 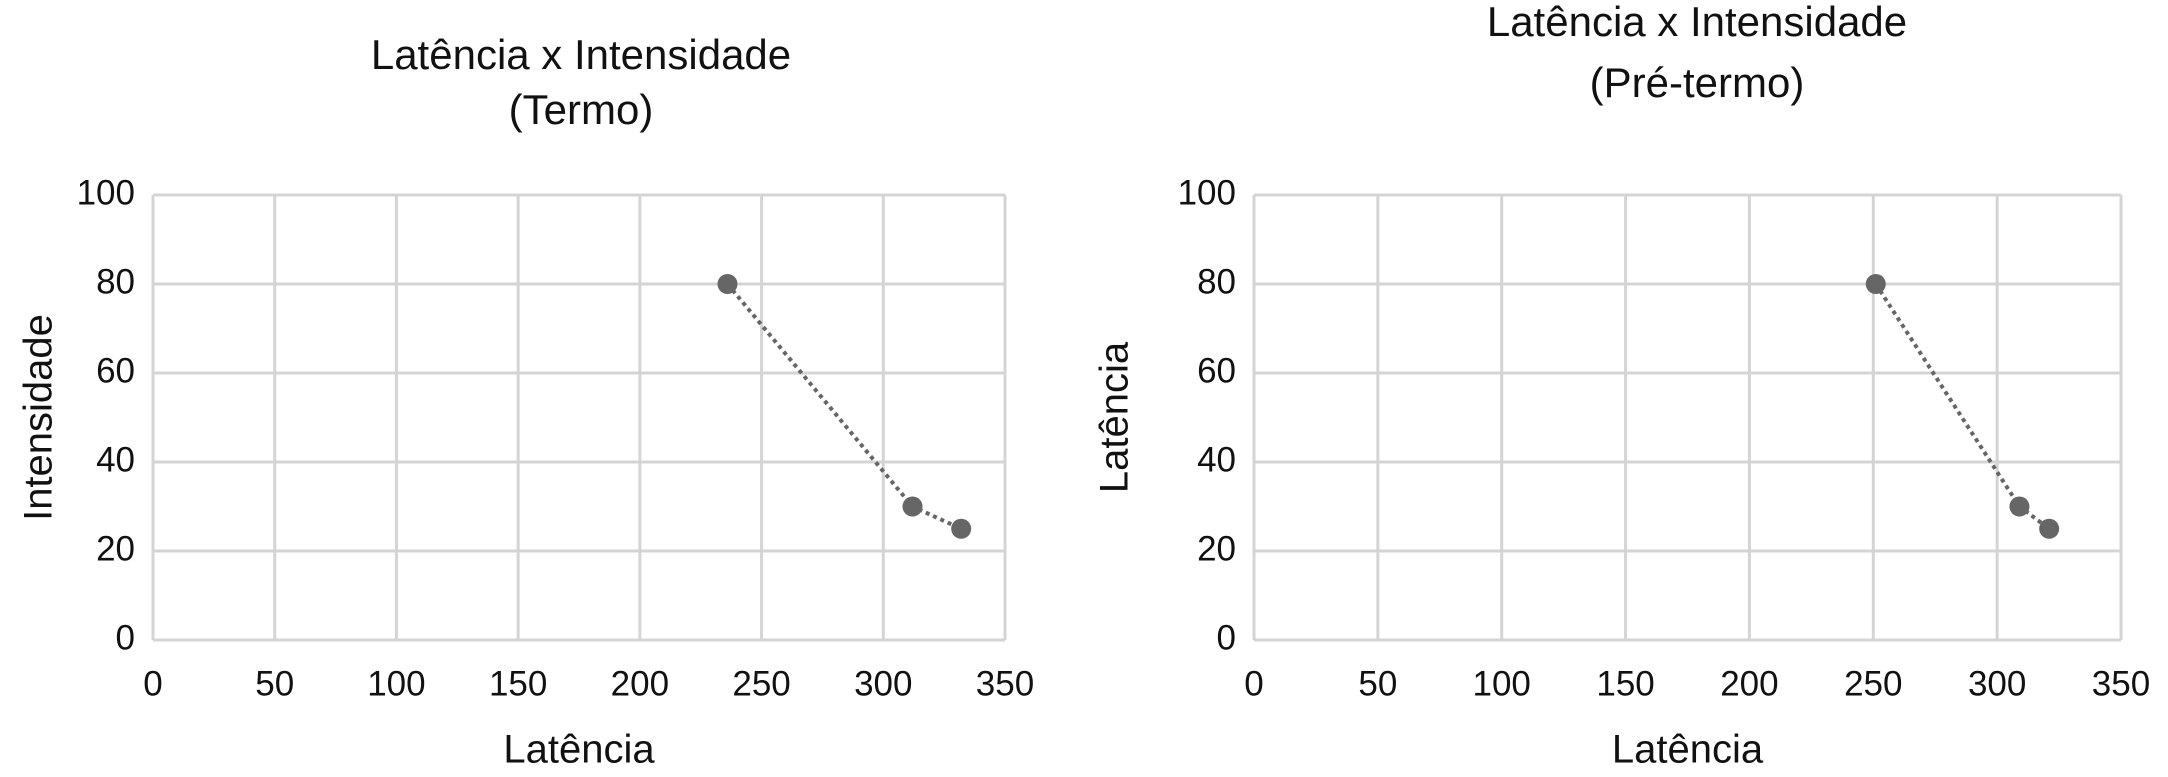 What do you see at coordinates (1962, 406) in the screenshot?
I see `trend-line` at bounding box center [1962, 406].